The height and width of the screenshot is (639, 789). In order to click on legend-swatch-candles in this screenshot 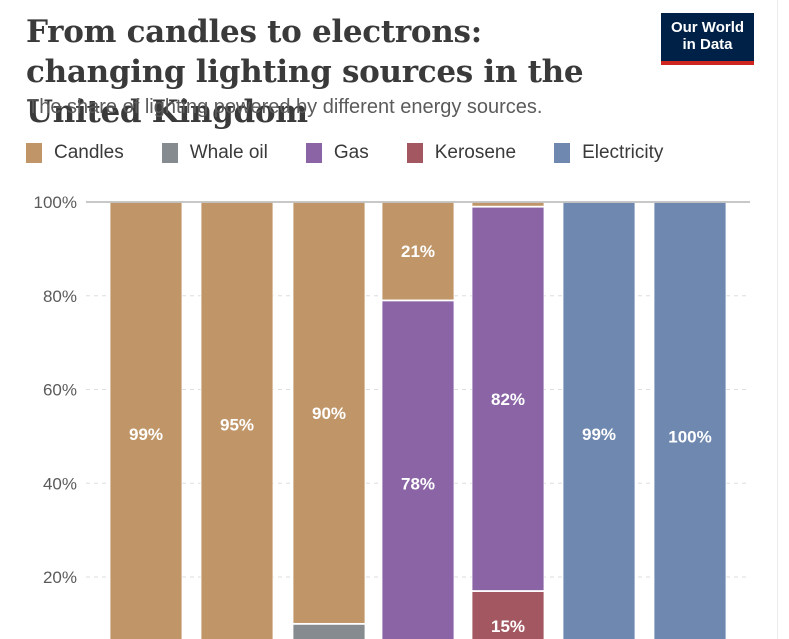, I will do `click(34, 153)`.